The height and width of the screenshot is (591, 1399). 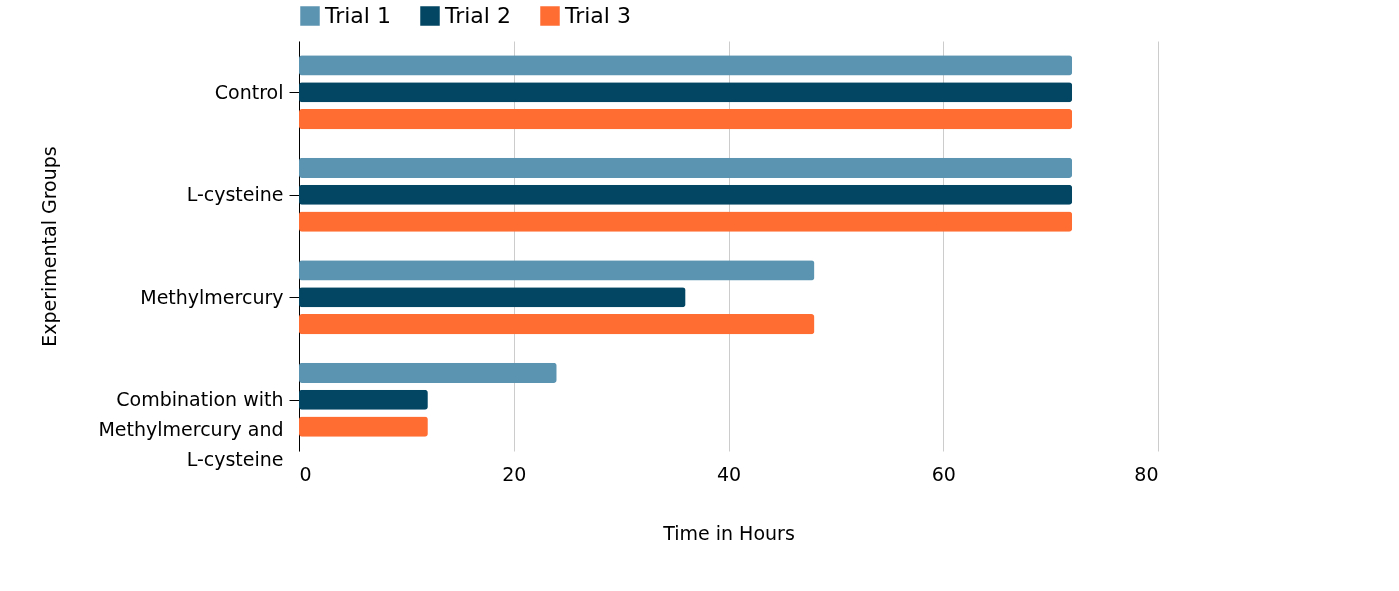 What do you see at coordinates (729, 473) in the screenshot?
I see `x-tick-label: 40` at bounding box center [729, 473].